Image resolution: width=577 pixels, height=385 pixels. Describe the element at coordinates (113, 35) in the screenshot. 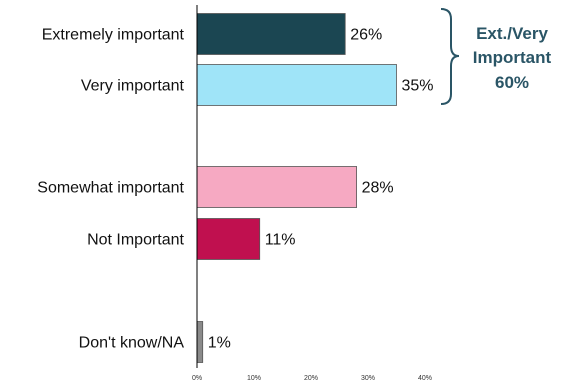

I see `category-label-extremely-important: Extremely important` at that location.